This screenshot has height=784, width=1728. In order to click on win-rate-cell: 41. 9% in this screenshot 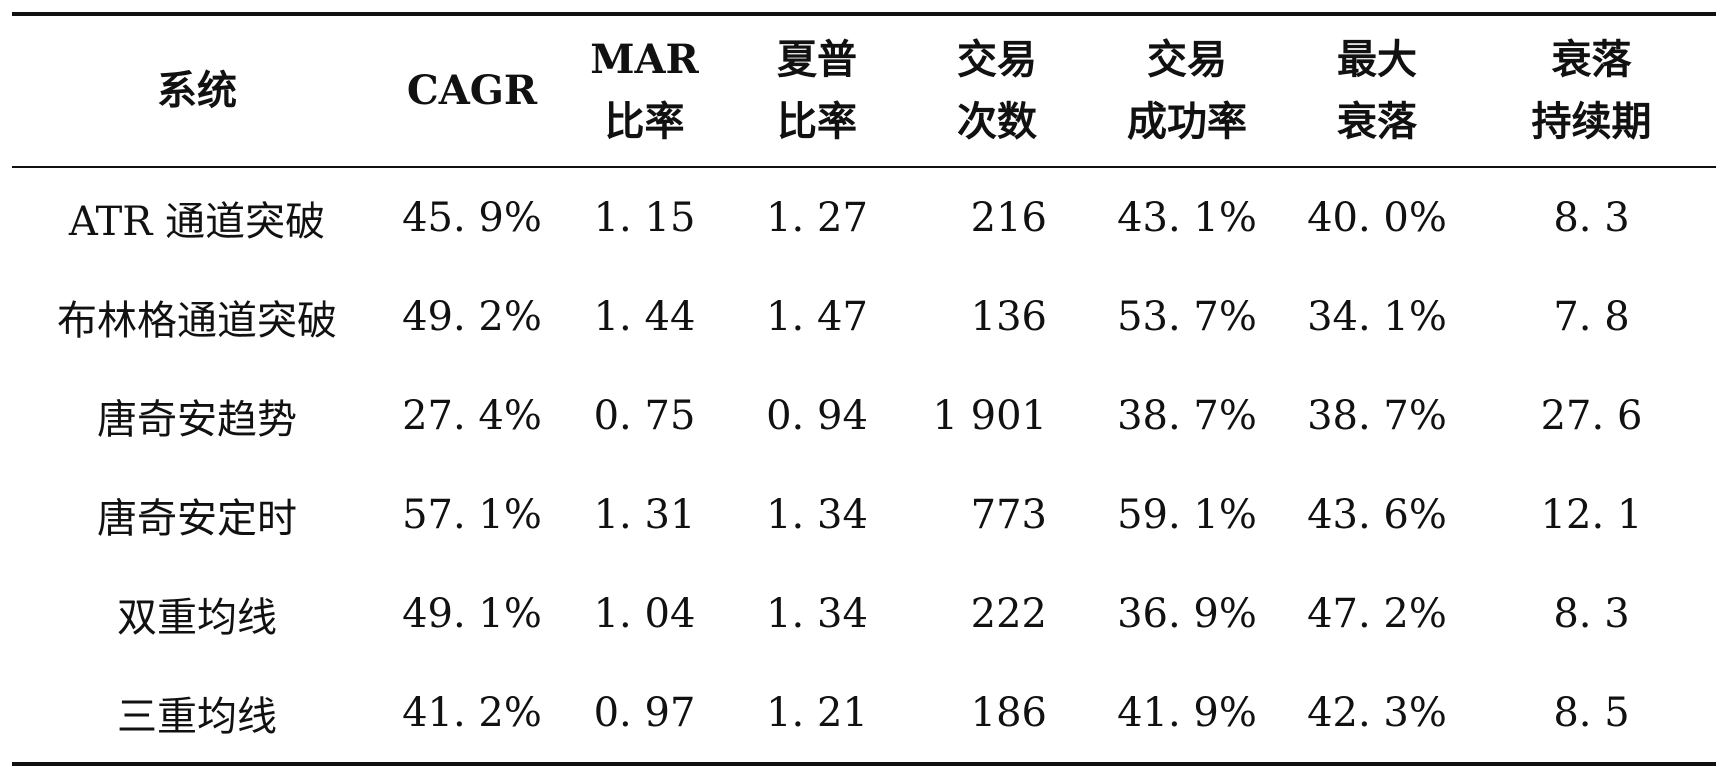, I will do `click(1187, 712)`.